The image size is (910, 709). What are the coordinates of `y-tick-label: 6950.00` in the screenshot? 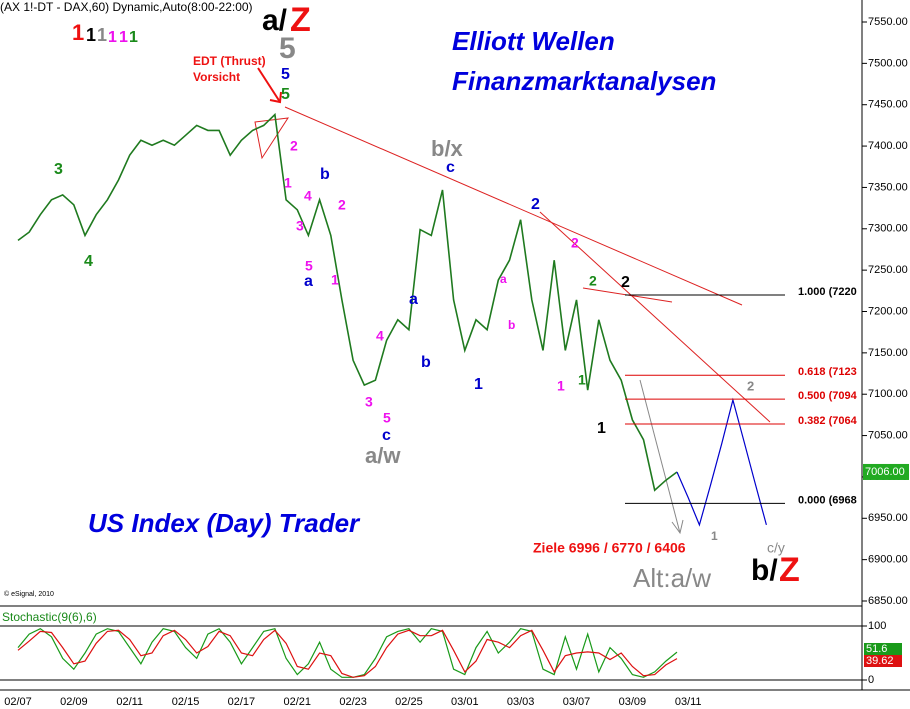 It's located at (888, 518).